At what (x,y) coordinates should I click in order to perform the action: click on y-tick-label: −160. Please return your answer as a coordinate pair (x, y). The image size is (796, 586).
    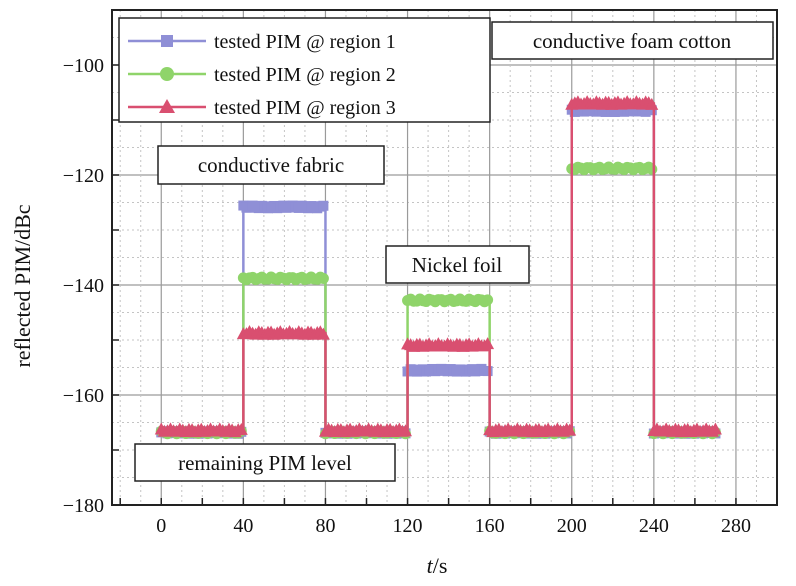
    Looking at the image, I should click on (83, 396).